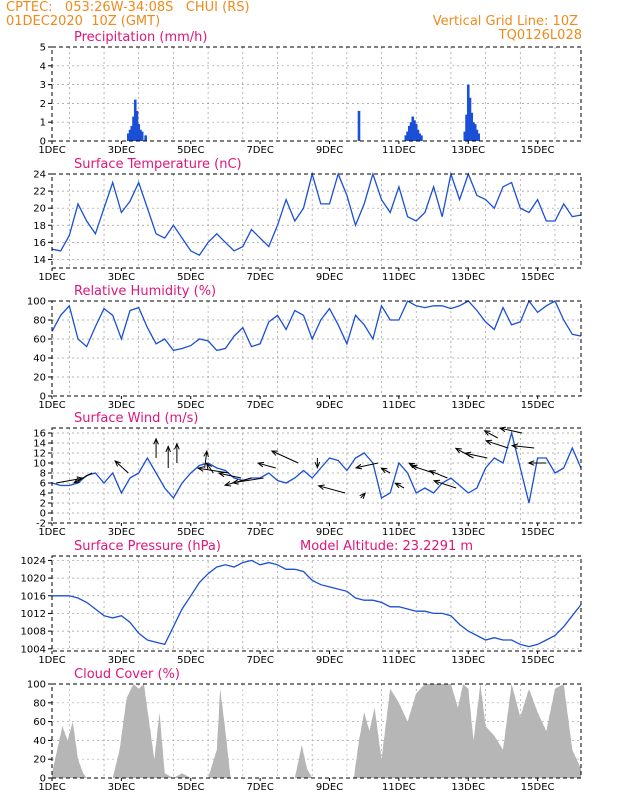 This screenshot has width=618, height=800. What do you see at coordinates (41, 524) in the screenshot?
I see `y-tick-label: -2` at bounding box center [41, 524].